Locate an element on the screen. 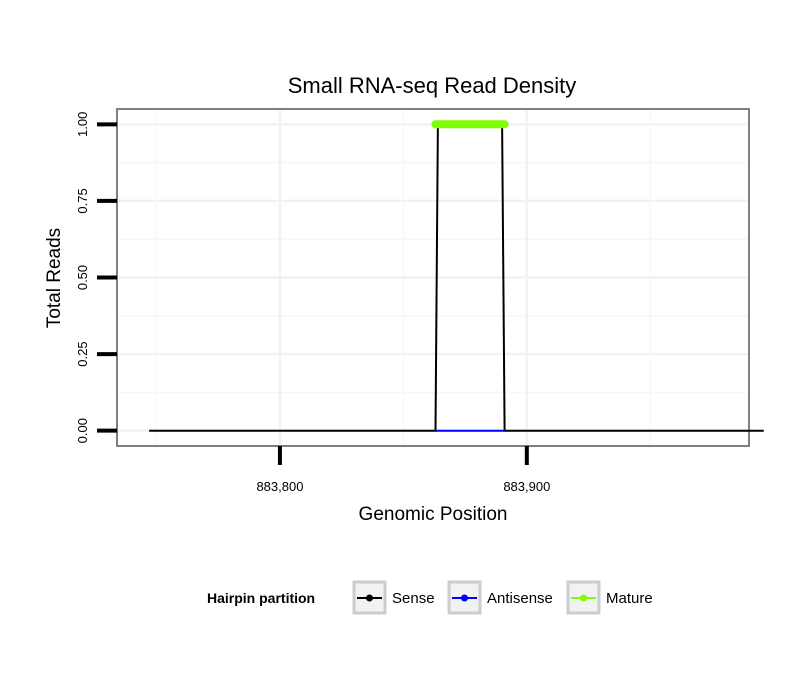  y-axis-title: Total Reads is located at coordinates (54, 278).